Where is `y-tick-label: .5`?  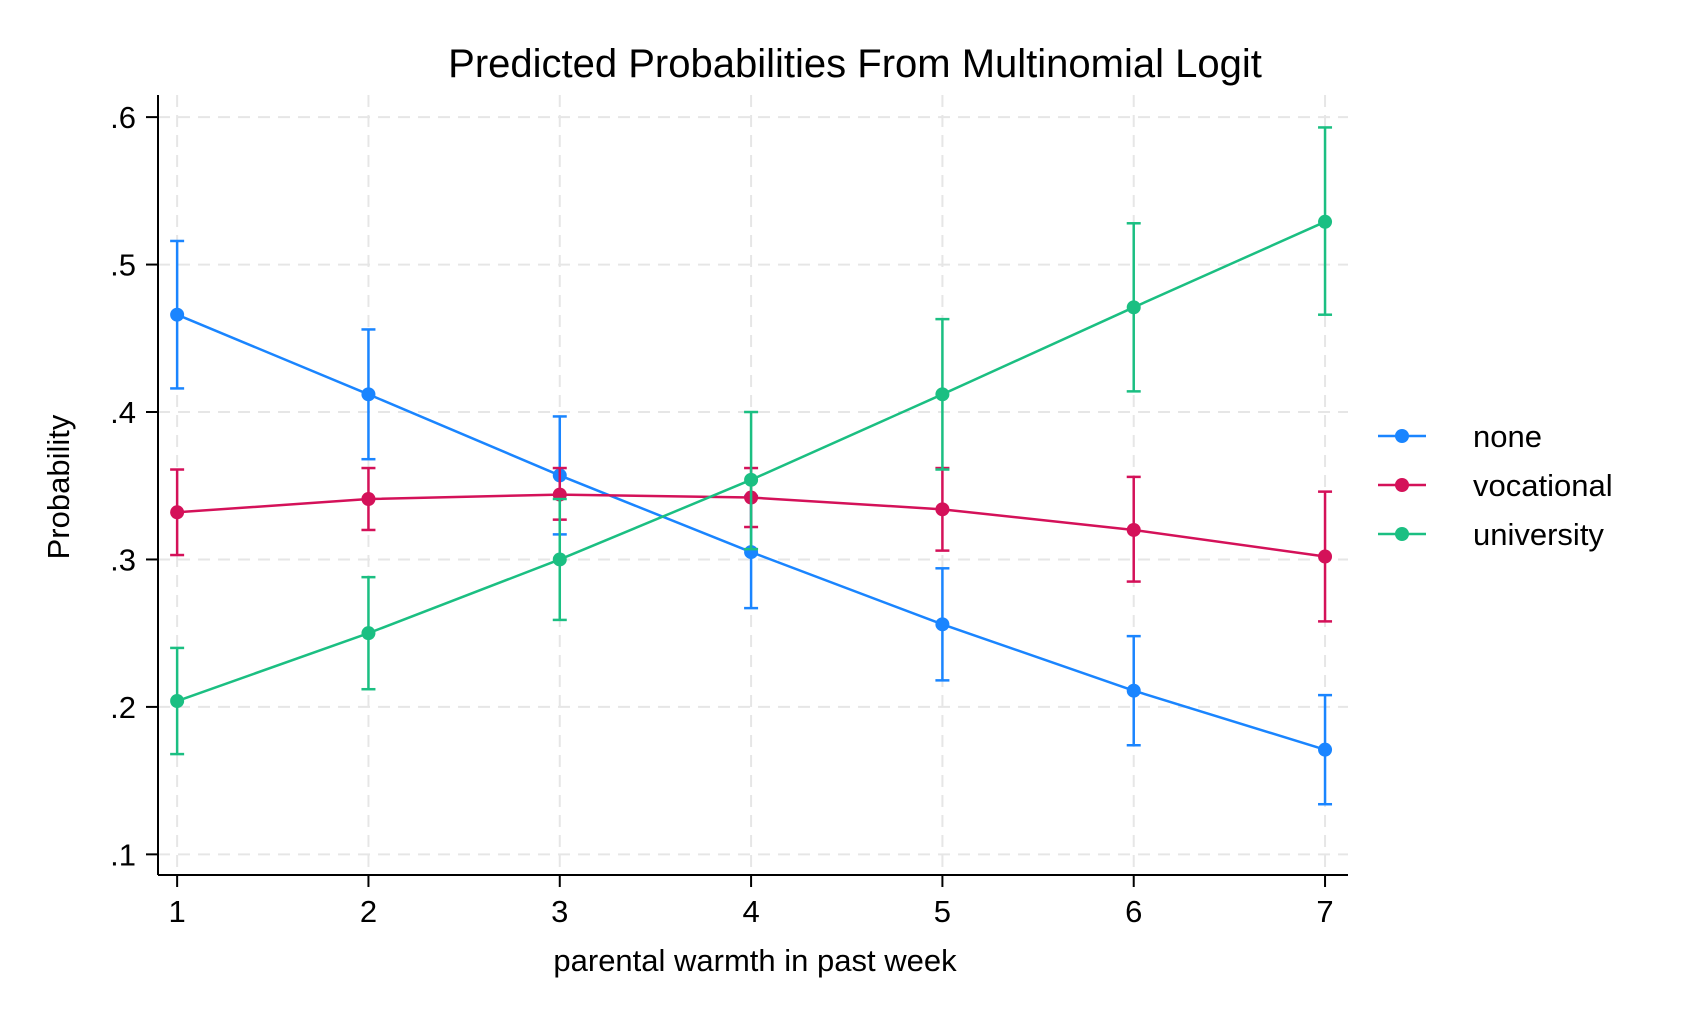 y-tick-label: .5 is located at coordinates (123, 265).